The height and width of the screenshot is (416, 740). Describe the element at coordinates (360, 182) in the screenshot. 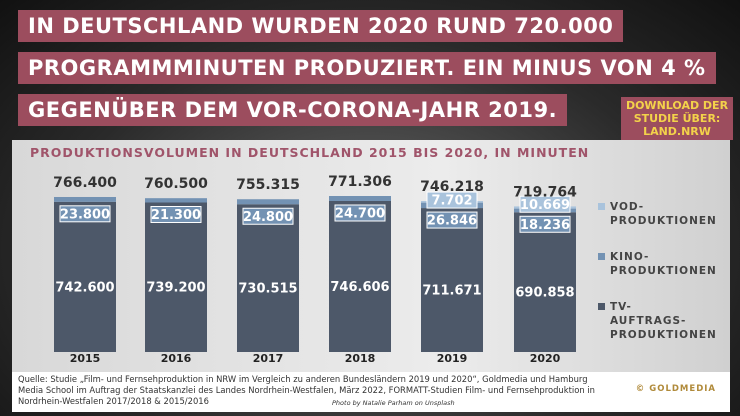

I see `total-label: 771.306` at that location.